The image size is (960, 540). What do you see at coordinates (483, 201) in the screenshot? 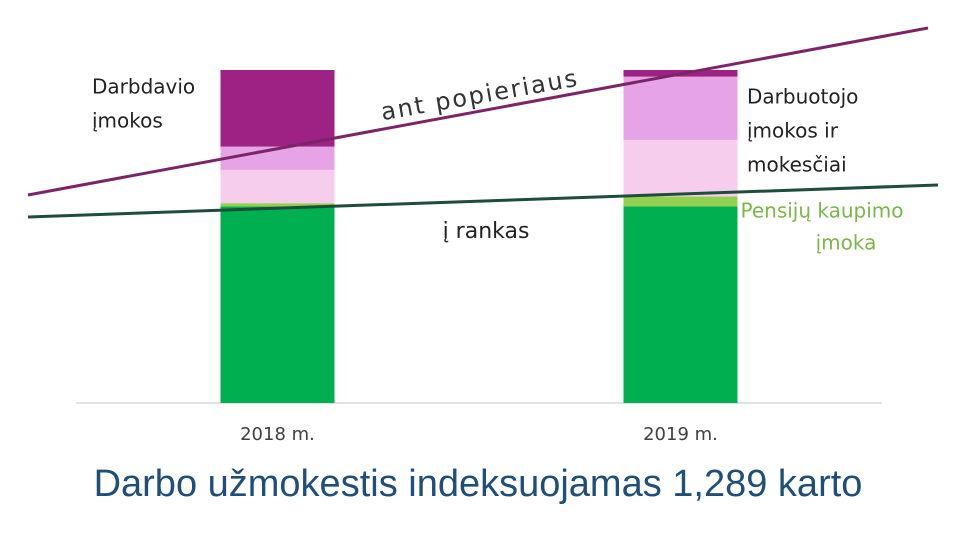
I see `net-line` at bounding box center [483, 201].